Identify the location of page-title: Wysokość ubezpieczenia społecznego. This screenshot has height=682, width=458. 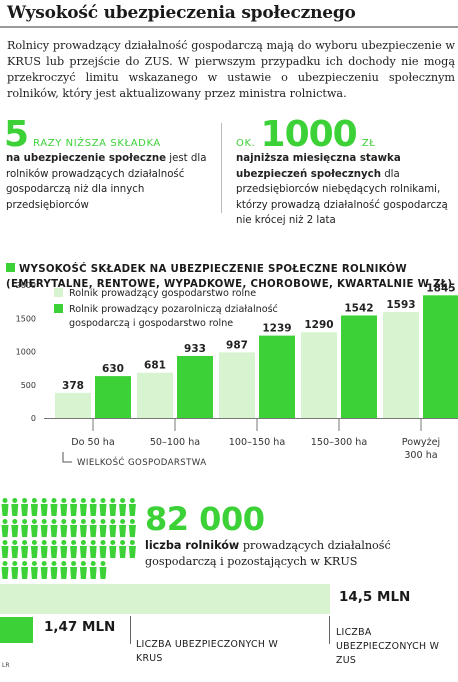
(181, 13).